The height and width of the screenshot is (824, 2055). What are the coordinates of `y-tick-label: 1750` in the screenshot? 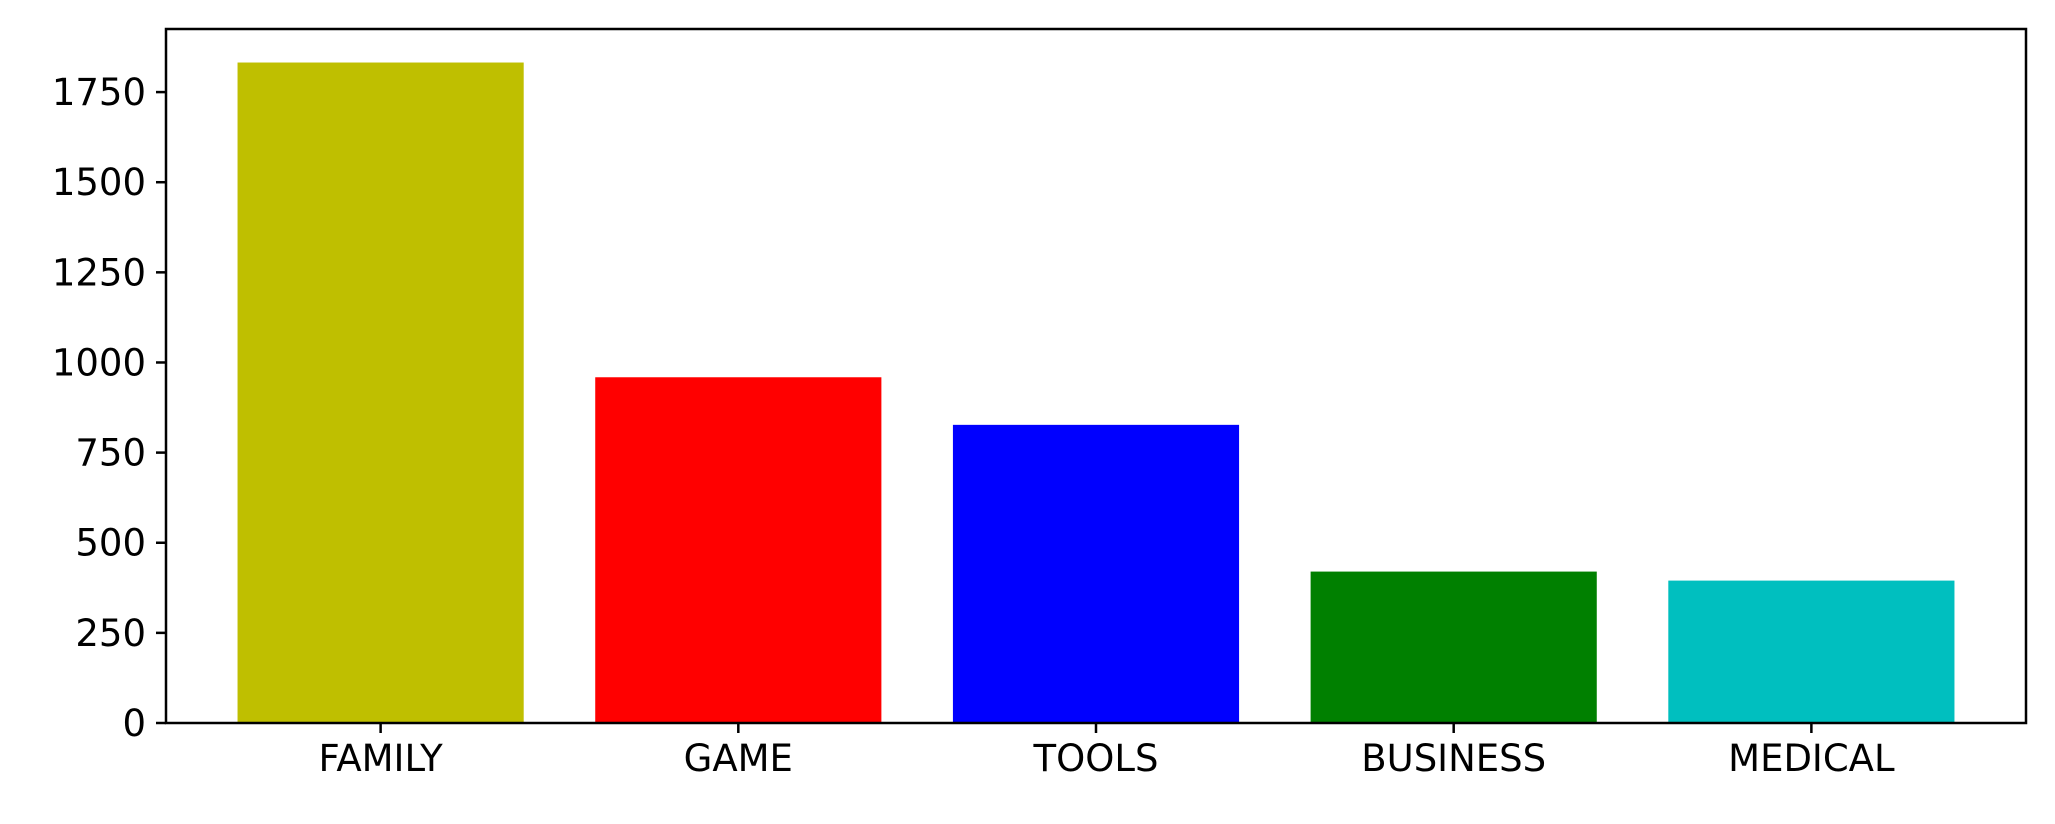 It's located at (99, 92).